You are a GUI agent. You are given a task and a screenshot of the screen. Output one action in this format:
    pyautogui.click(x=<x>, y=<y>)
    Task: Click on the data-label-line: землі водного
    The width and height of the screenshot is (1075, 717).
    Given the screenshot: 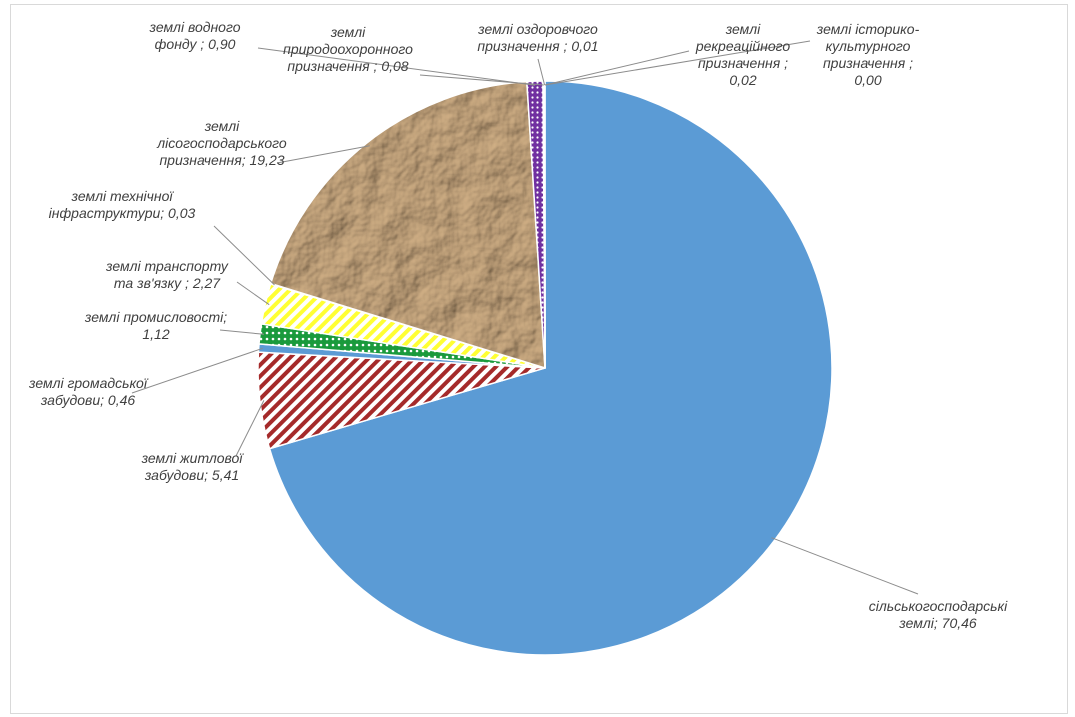 What is the action you would take?
    pyautogui.click(x=194, y=27)
    